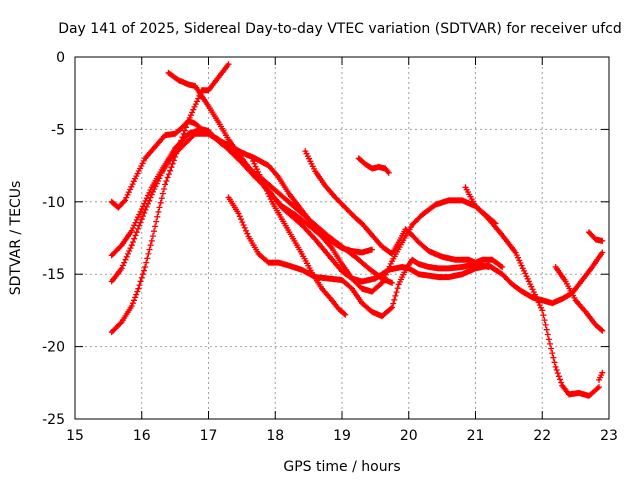  Describe the element at coordinates (53, 420) in the screenshot. I see `y-tick-label: -25` at that location.